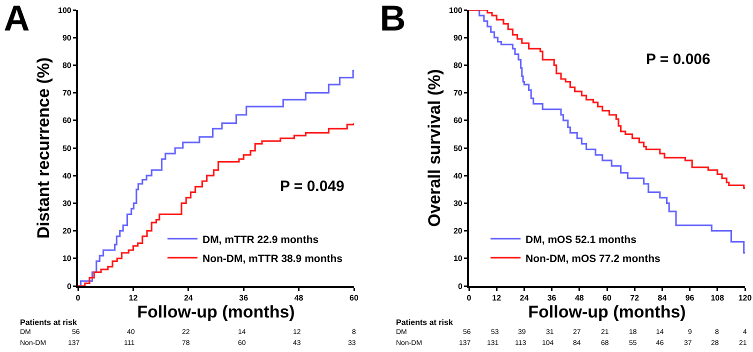 This screenshot has width=753, height=352. I want to click on x-tick-label: 84, so click(663, 298).